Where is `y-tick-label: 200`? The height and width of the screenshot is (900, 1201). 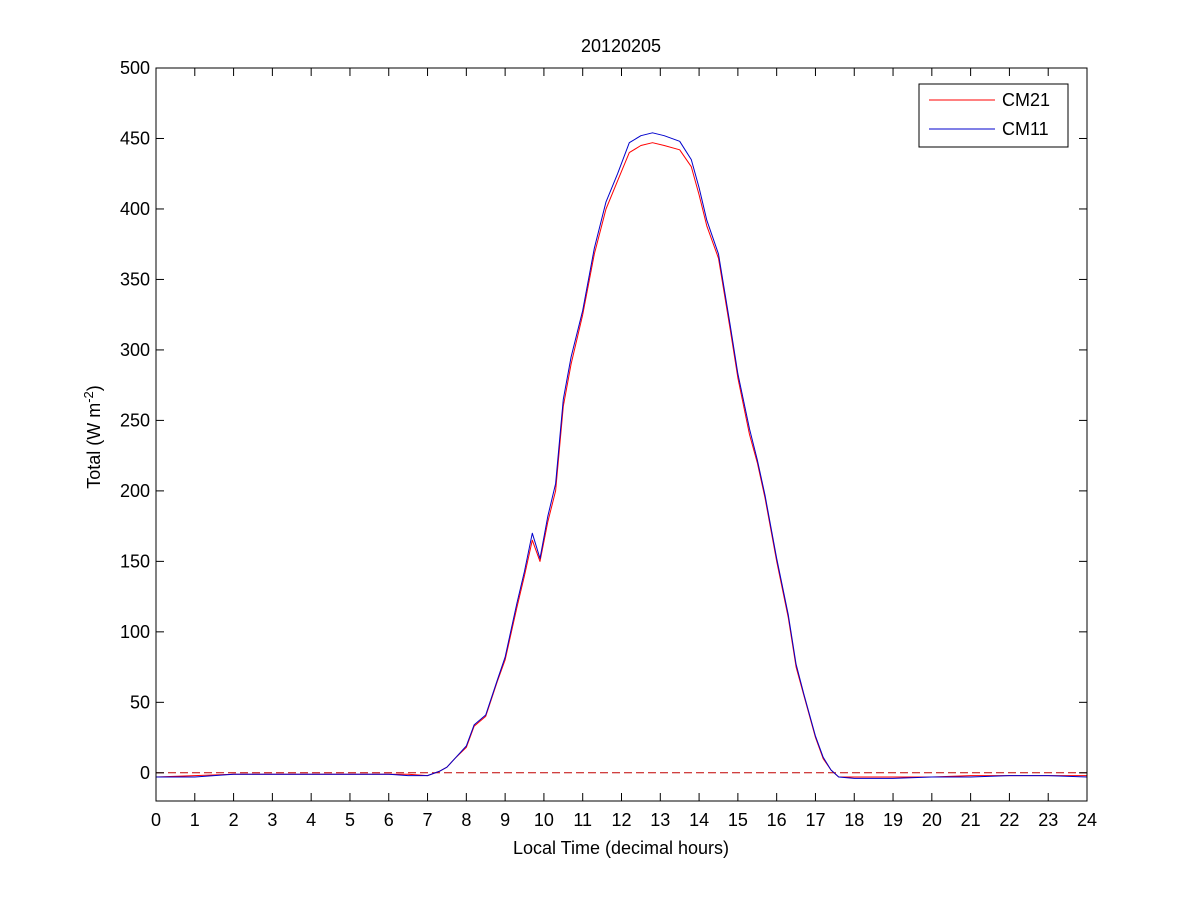
y-tick-label: 200 is located at coordinates (135, 491).